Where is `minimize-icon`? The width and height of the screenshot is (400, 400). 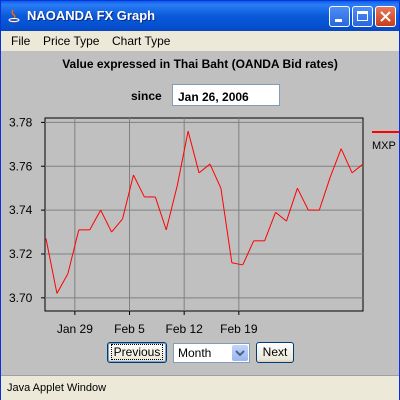
minimize-icon is located at coordinates (338, 20).